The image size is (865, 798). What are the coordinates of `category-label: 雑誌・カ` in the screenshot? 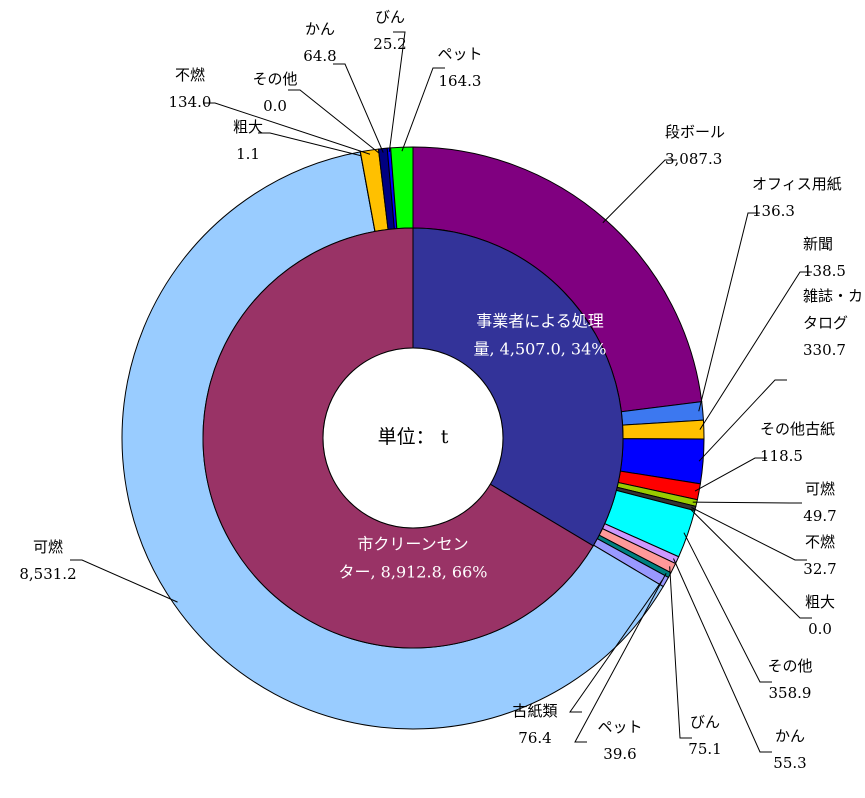 It's located at (833, 296).